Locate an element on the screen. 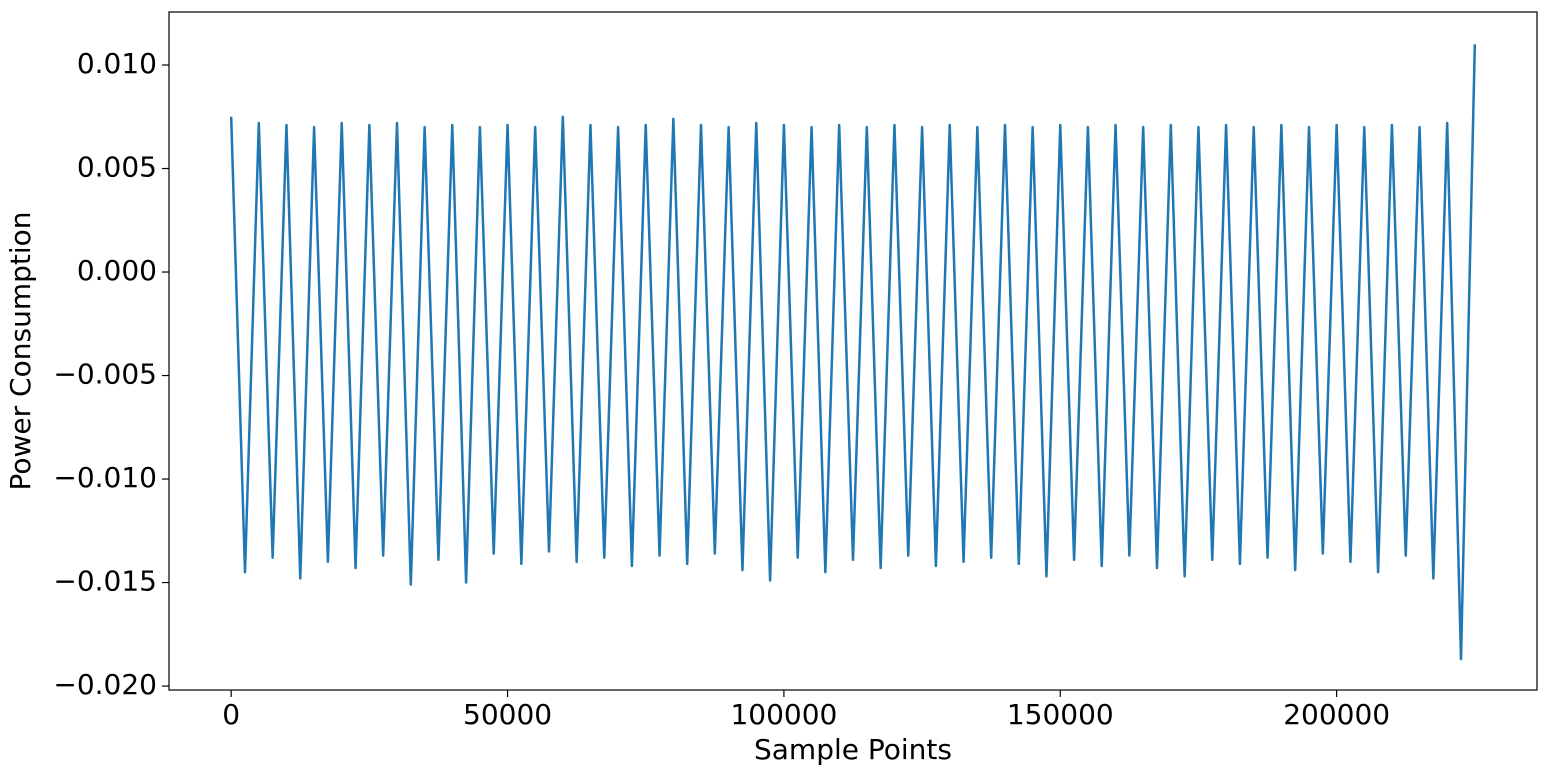 This screenshot has width=1549, height=774. x-tick-label: 0 is located at coordinates (231, 714).